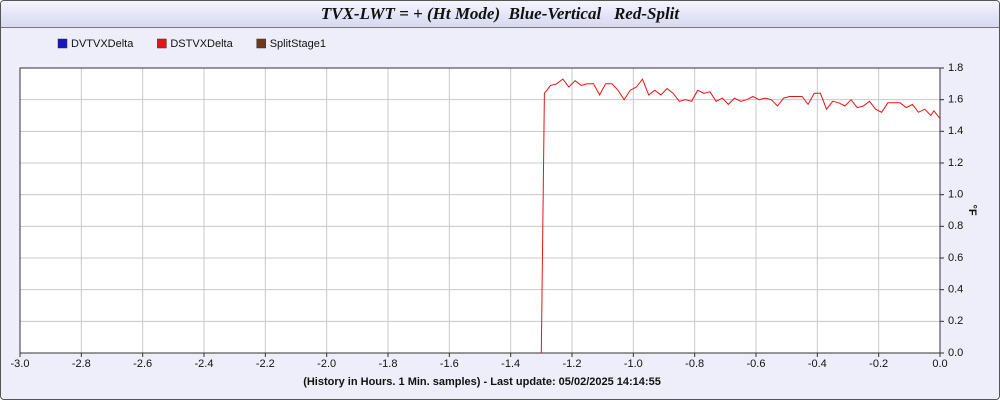 This screenshot has height=400, width=1000. I want to click on x-tick-label: -1.6, so click(449, 364).